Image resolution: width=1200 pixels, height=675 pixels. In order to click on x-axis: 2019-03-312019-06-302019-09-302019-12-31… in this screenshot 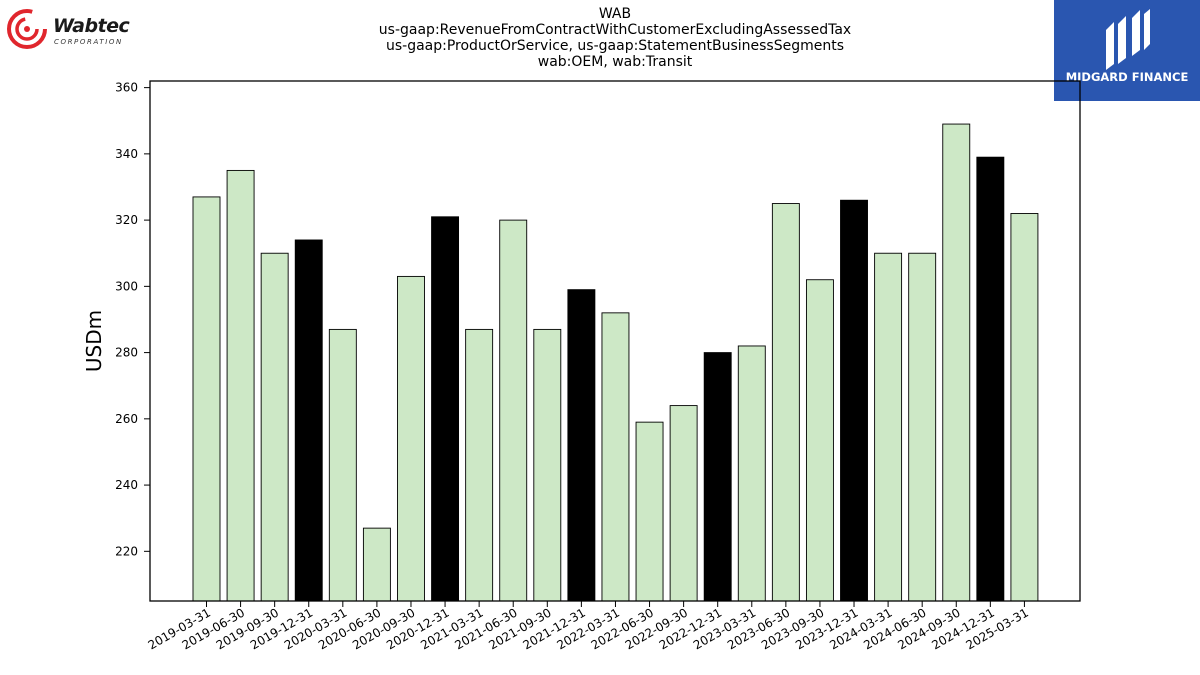, I will do `click(588, 626)`.